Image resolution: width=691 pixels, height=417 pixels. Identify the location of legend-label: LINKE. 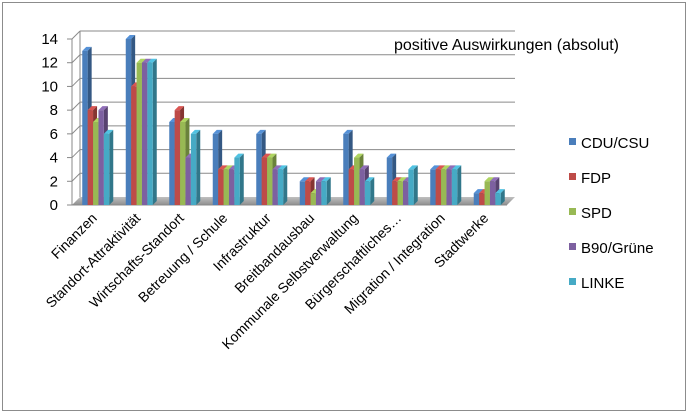
(602, 283).